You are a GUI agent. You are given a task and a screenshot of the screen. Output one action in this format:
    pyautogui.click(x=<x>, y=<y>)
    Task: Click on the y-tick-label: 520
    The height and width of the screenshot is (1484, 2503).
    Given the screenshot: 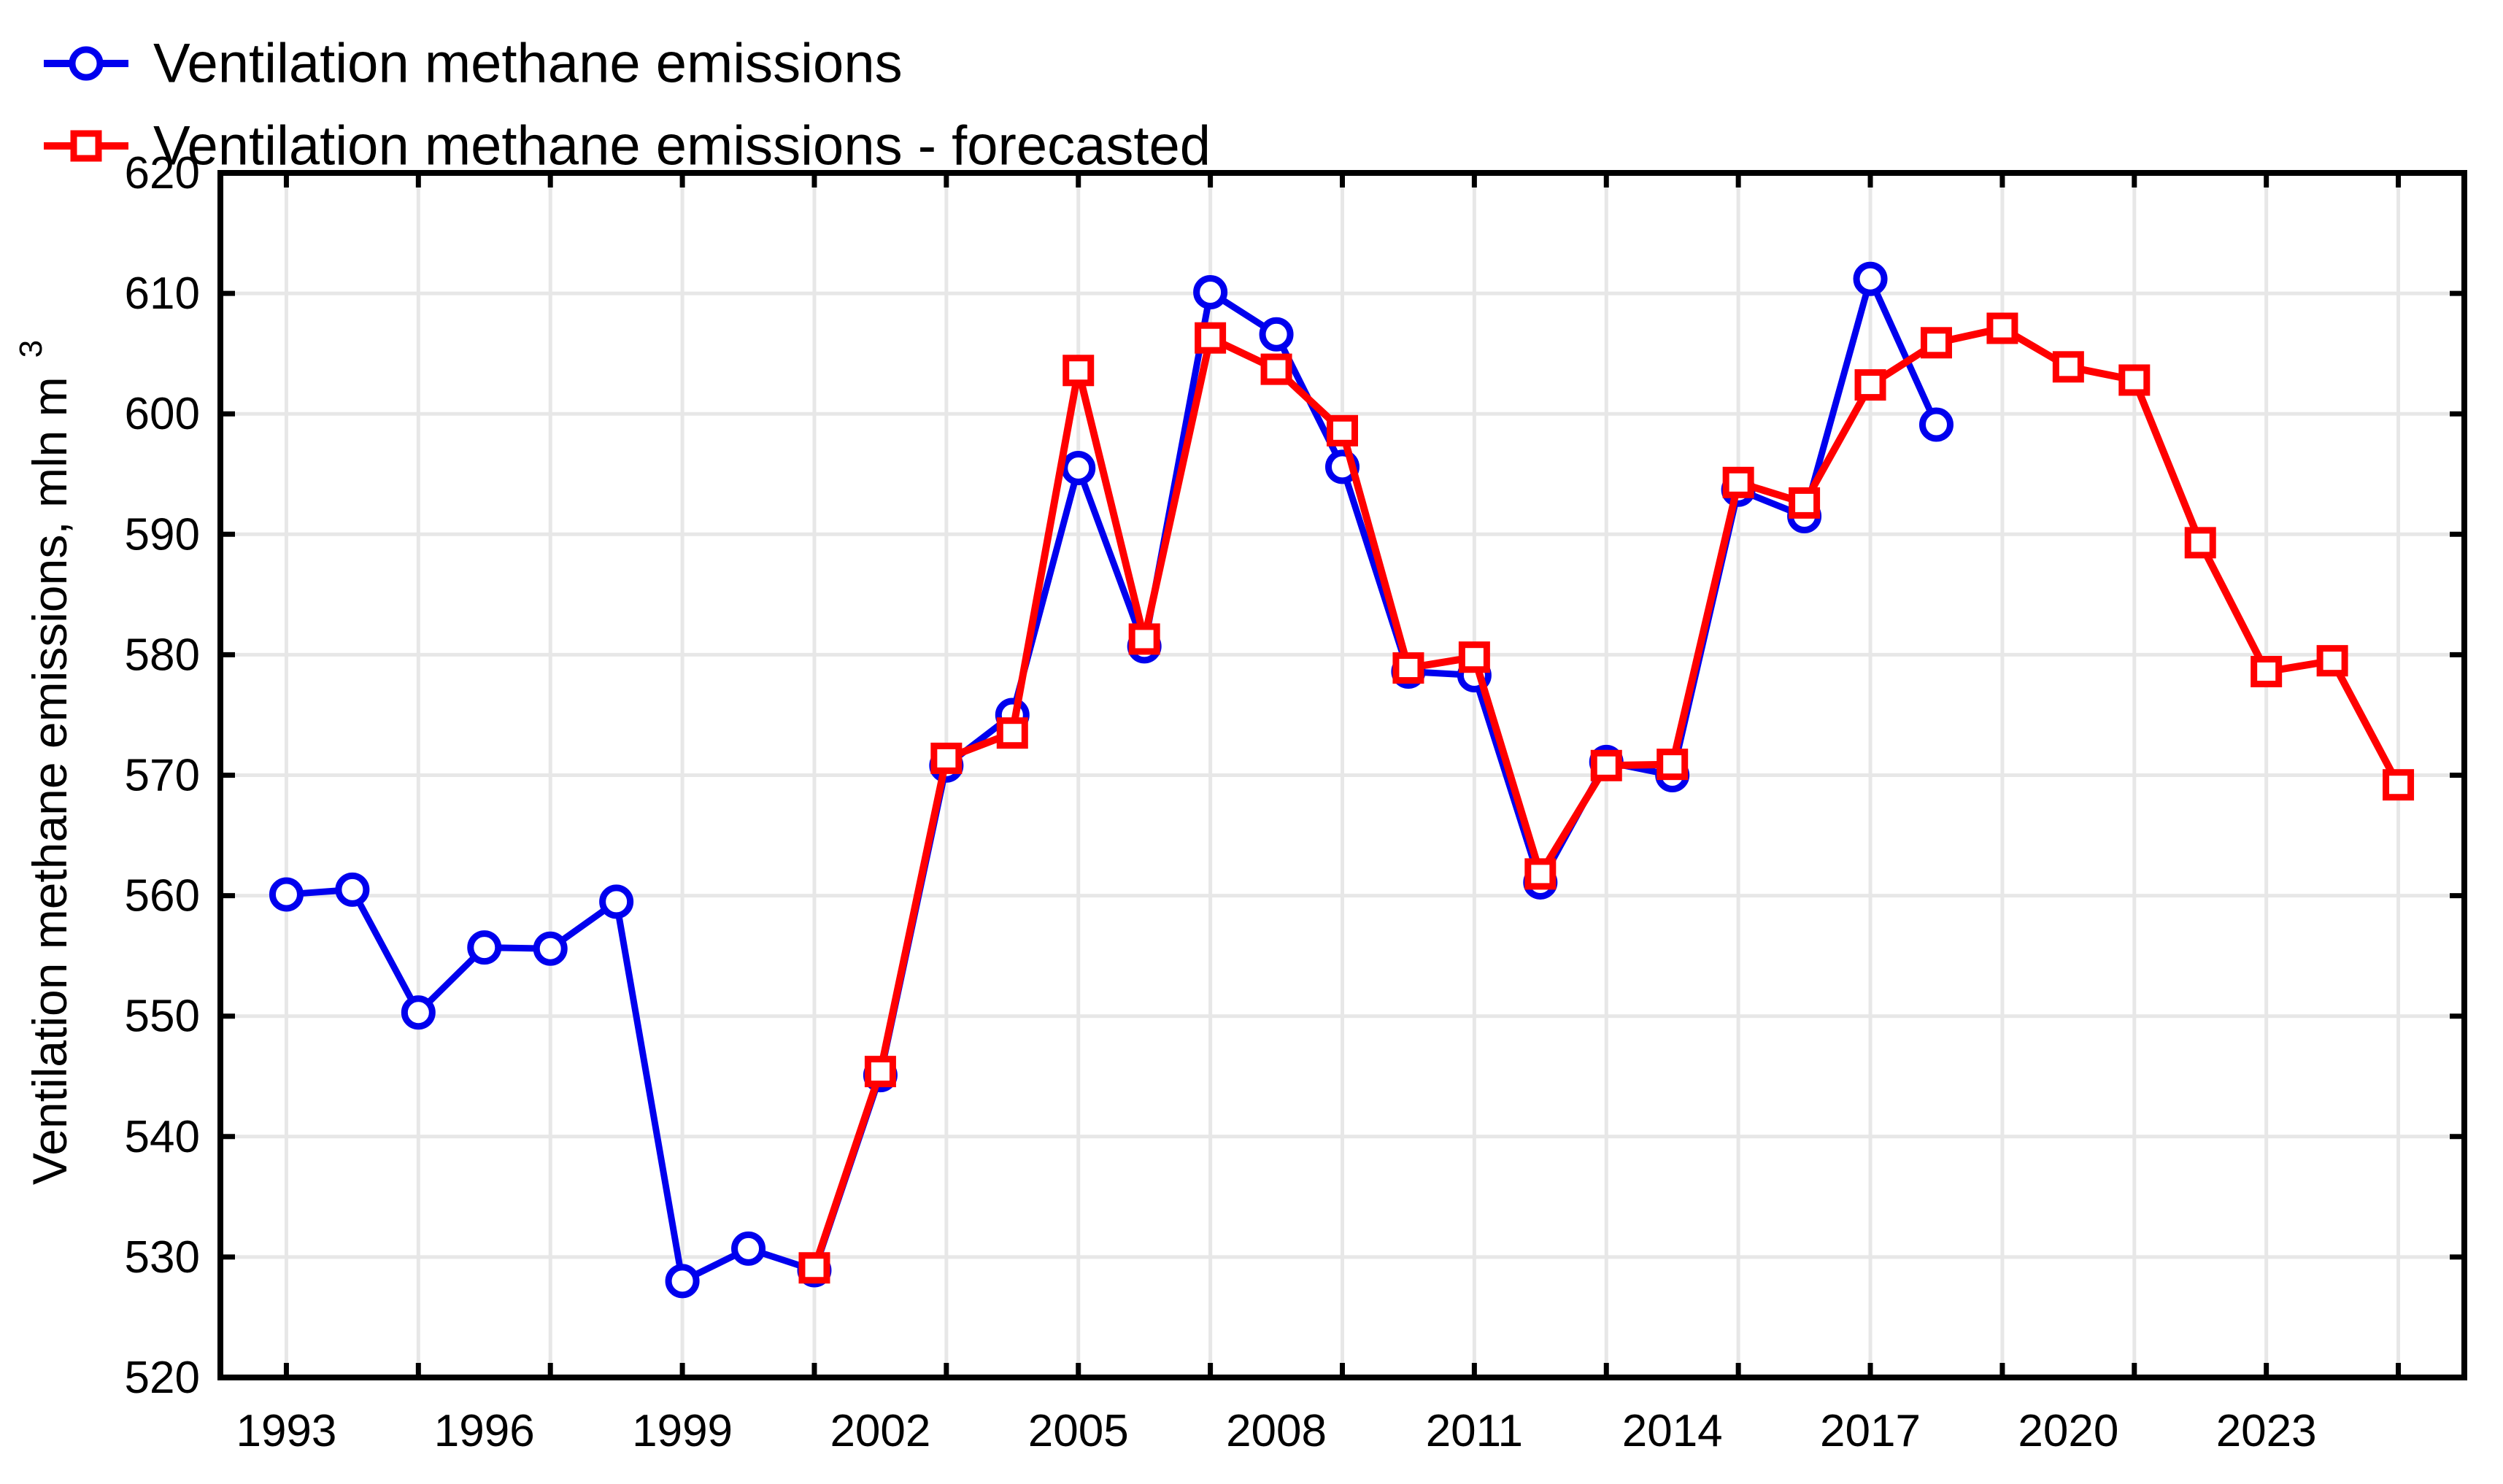 What is the action you would take?
    pyautogui.click(x=163, y=1378)
    